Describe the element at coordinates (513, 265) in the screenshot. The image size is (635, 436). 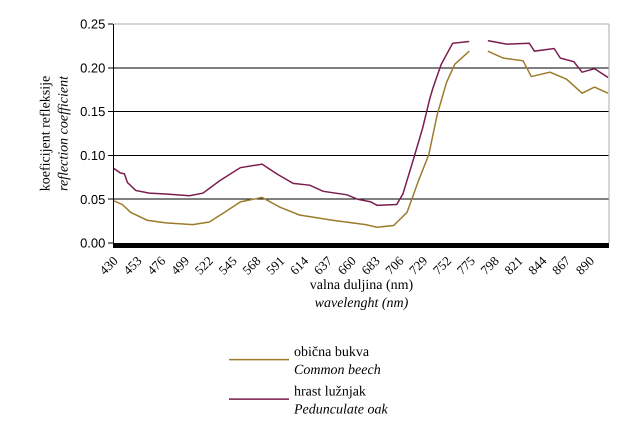
I see `x-tick-label: 821` at that location.